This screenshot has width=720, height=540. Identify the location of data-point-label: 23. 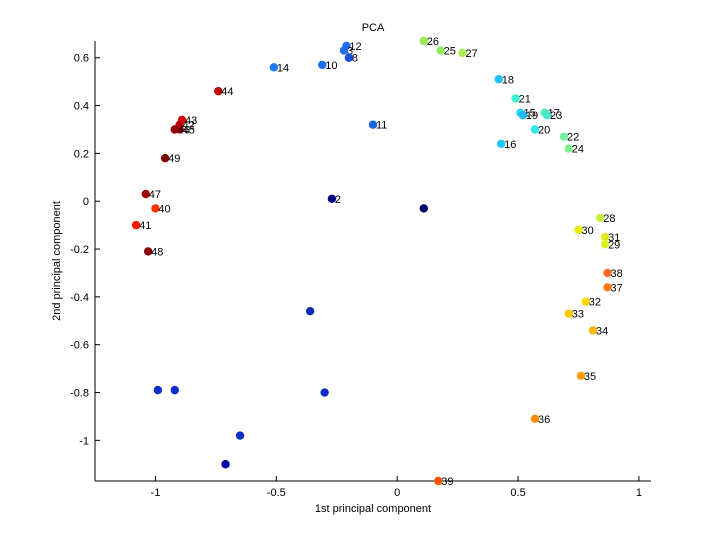
(556, 116).